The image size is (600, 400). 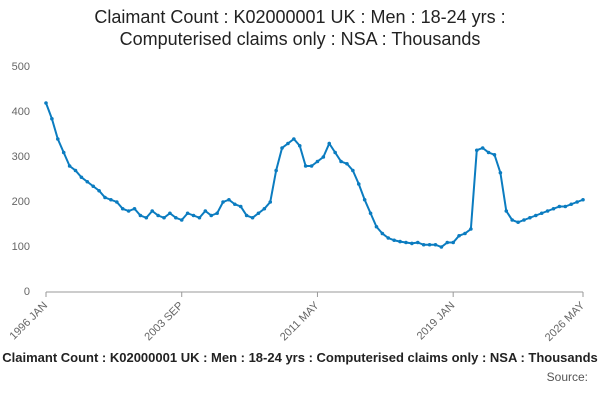 What do you see at coordinates (565, 321) in the screenshot?
I see `x-tick-label: 2026 MAY` at bounding box center [565, 321].